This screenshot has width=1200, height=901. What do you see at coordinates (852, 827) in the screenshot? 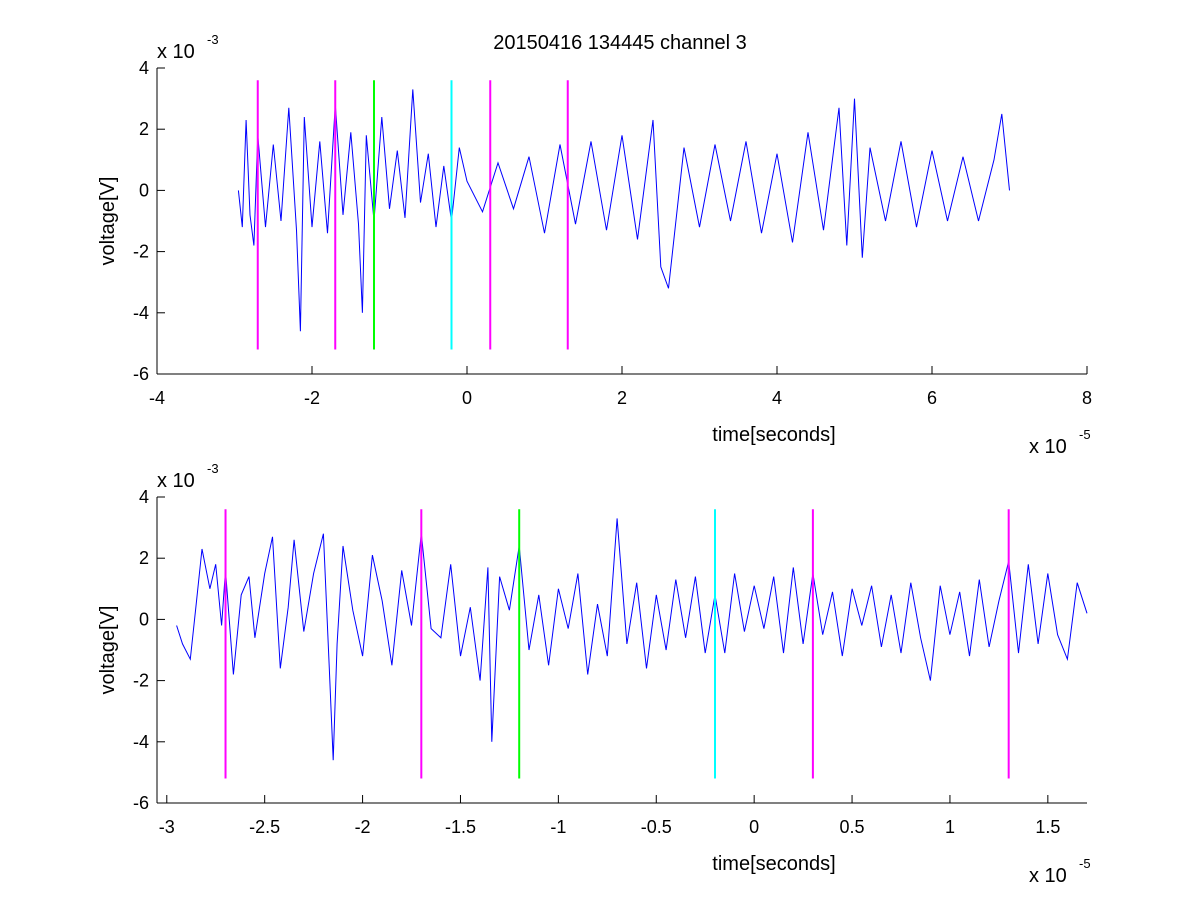
I see `x-tick-label: 0.5` at bounding box center [852, 827].